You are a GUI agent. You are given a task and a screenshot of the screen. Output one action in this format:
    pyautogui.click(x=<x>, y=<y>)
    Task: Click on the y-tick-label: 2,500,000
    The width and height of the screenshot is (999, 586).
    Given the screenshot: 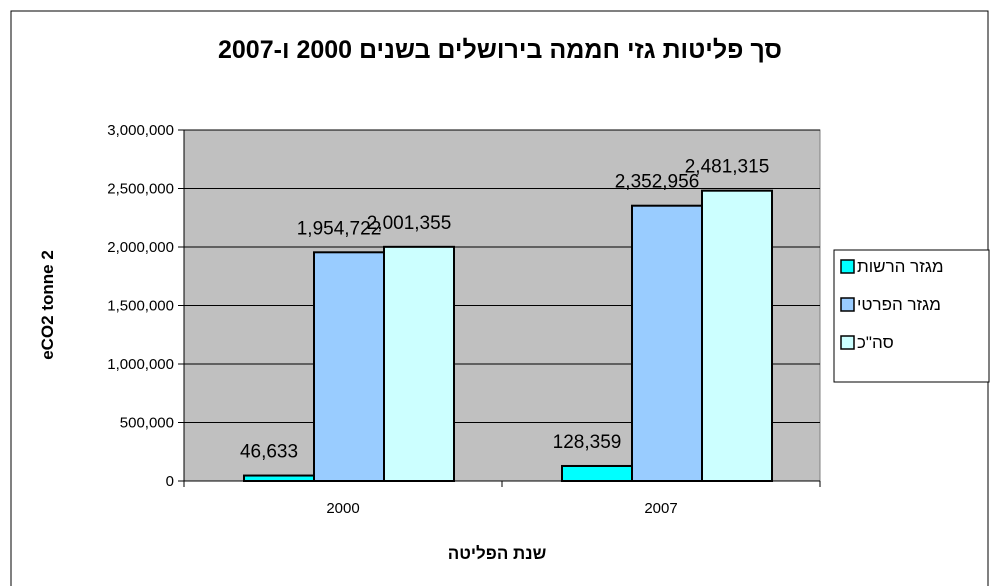 What is the action you would take?
    pyautogui.click(x=140, y=189)
    